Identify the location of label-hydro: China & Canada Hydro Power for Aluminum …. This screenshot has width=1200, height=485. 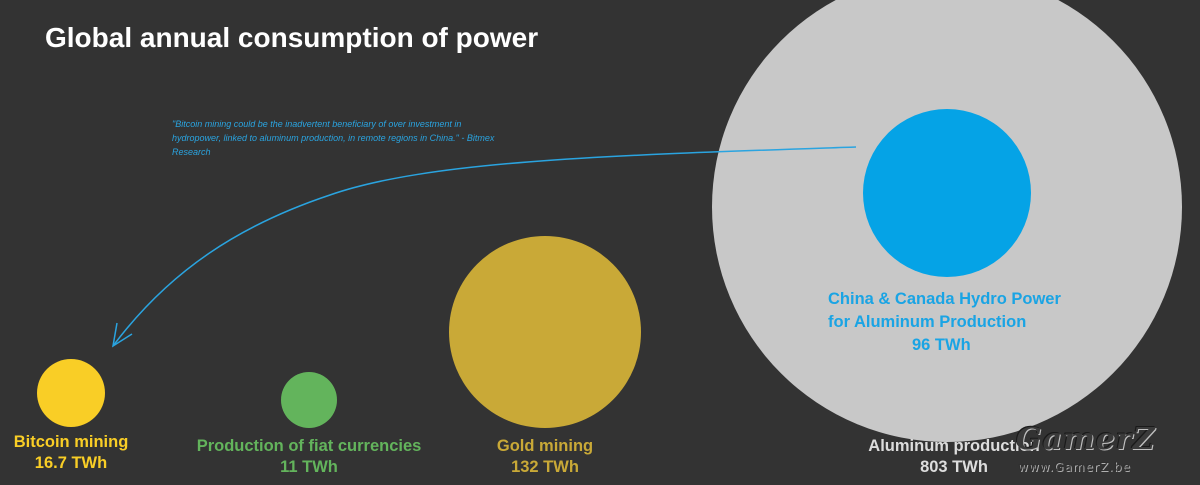
(944, 322).